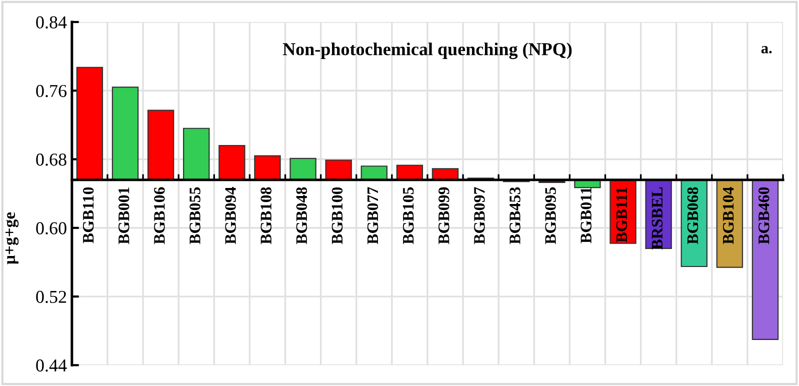  What do you see at coordinates (124, 216) in the screenshot?
I see `x-tick-label: BGB001` at bounding box center [124, 216].